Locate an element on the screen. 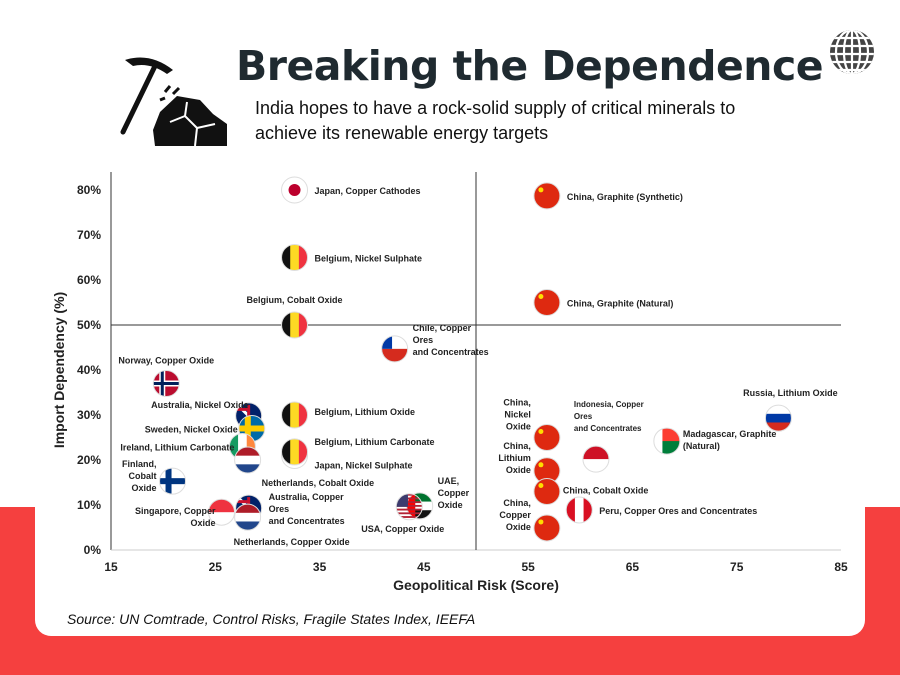 This screenshot has height=675, width=900. data-point-label: Indonesia, Copper Ores and Concentrates is located at coordinates (609, 416).